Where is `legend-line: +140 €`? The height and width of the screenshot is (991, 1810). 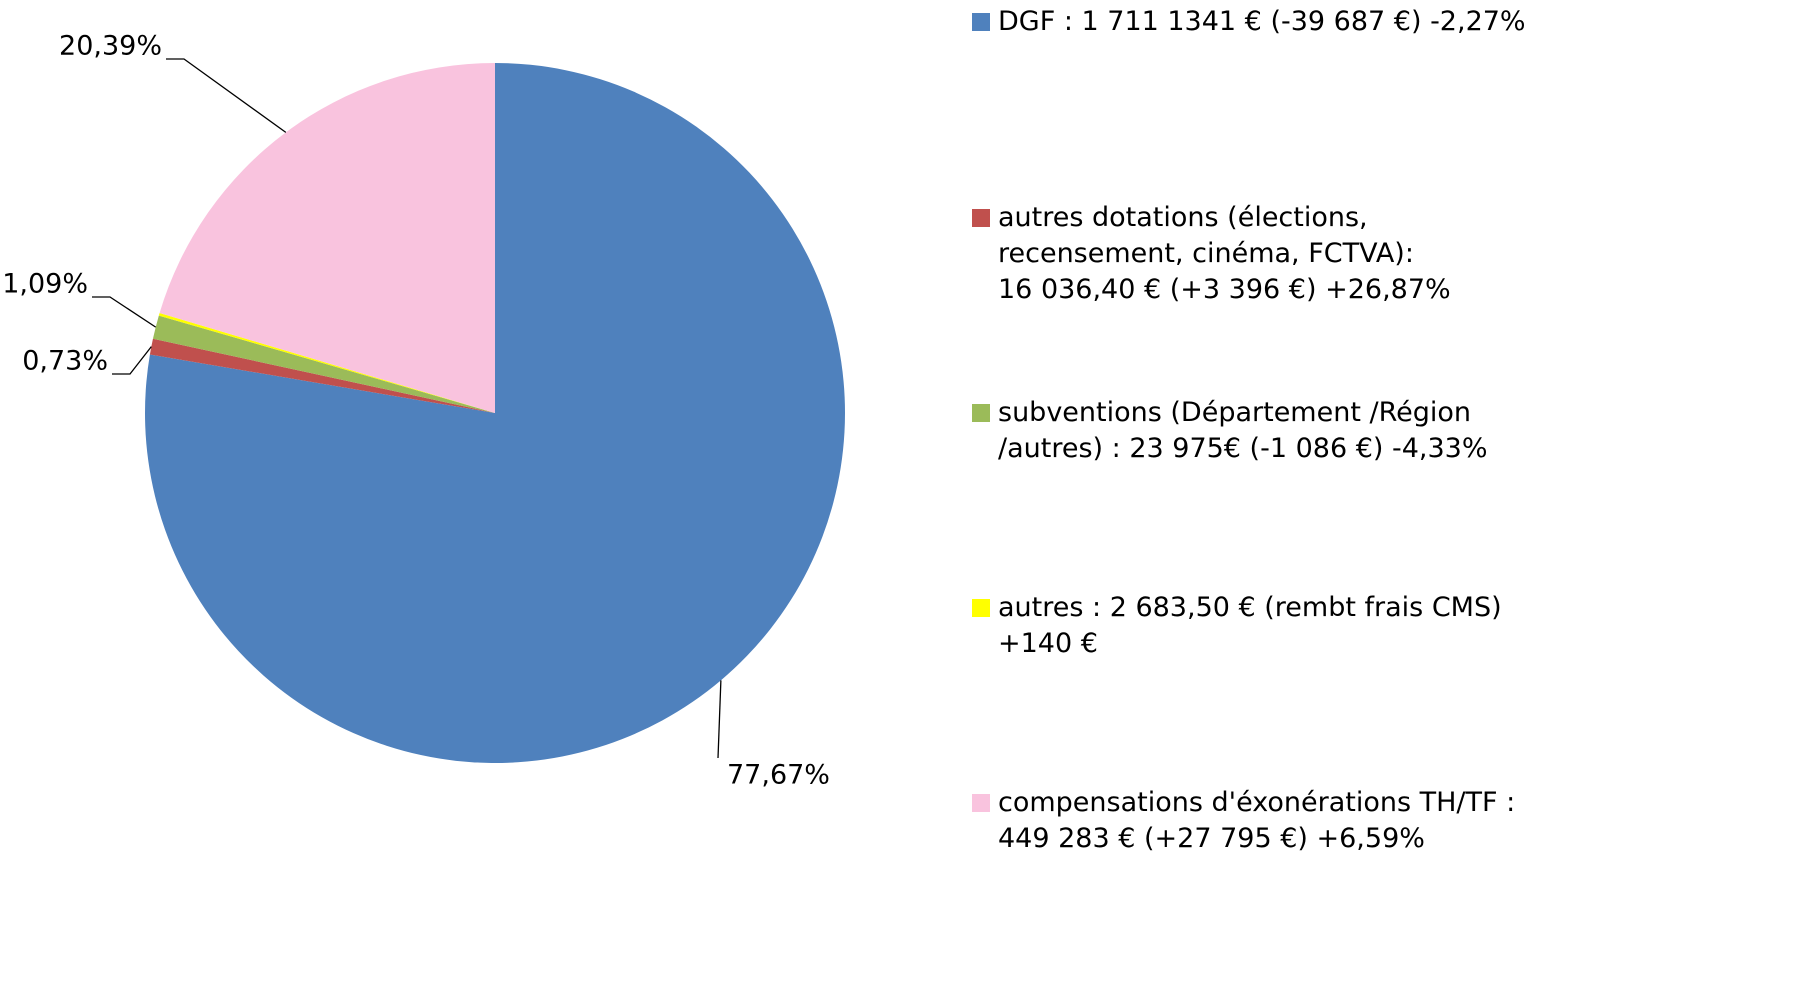
legend-line: +140 € is located at coordinates (1048, 643).